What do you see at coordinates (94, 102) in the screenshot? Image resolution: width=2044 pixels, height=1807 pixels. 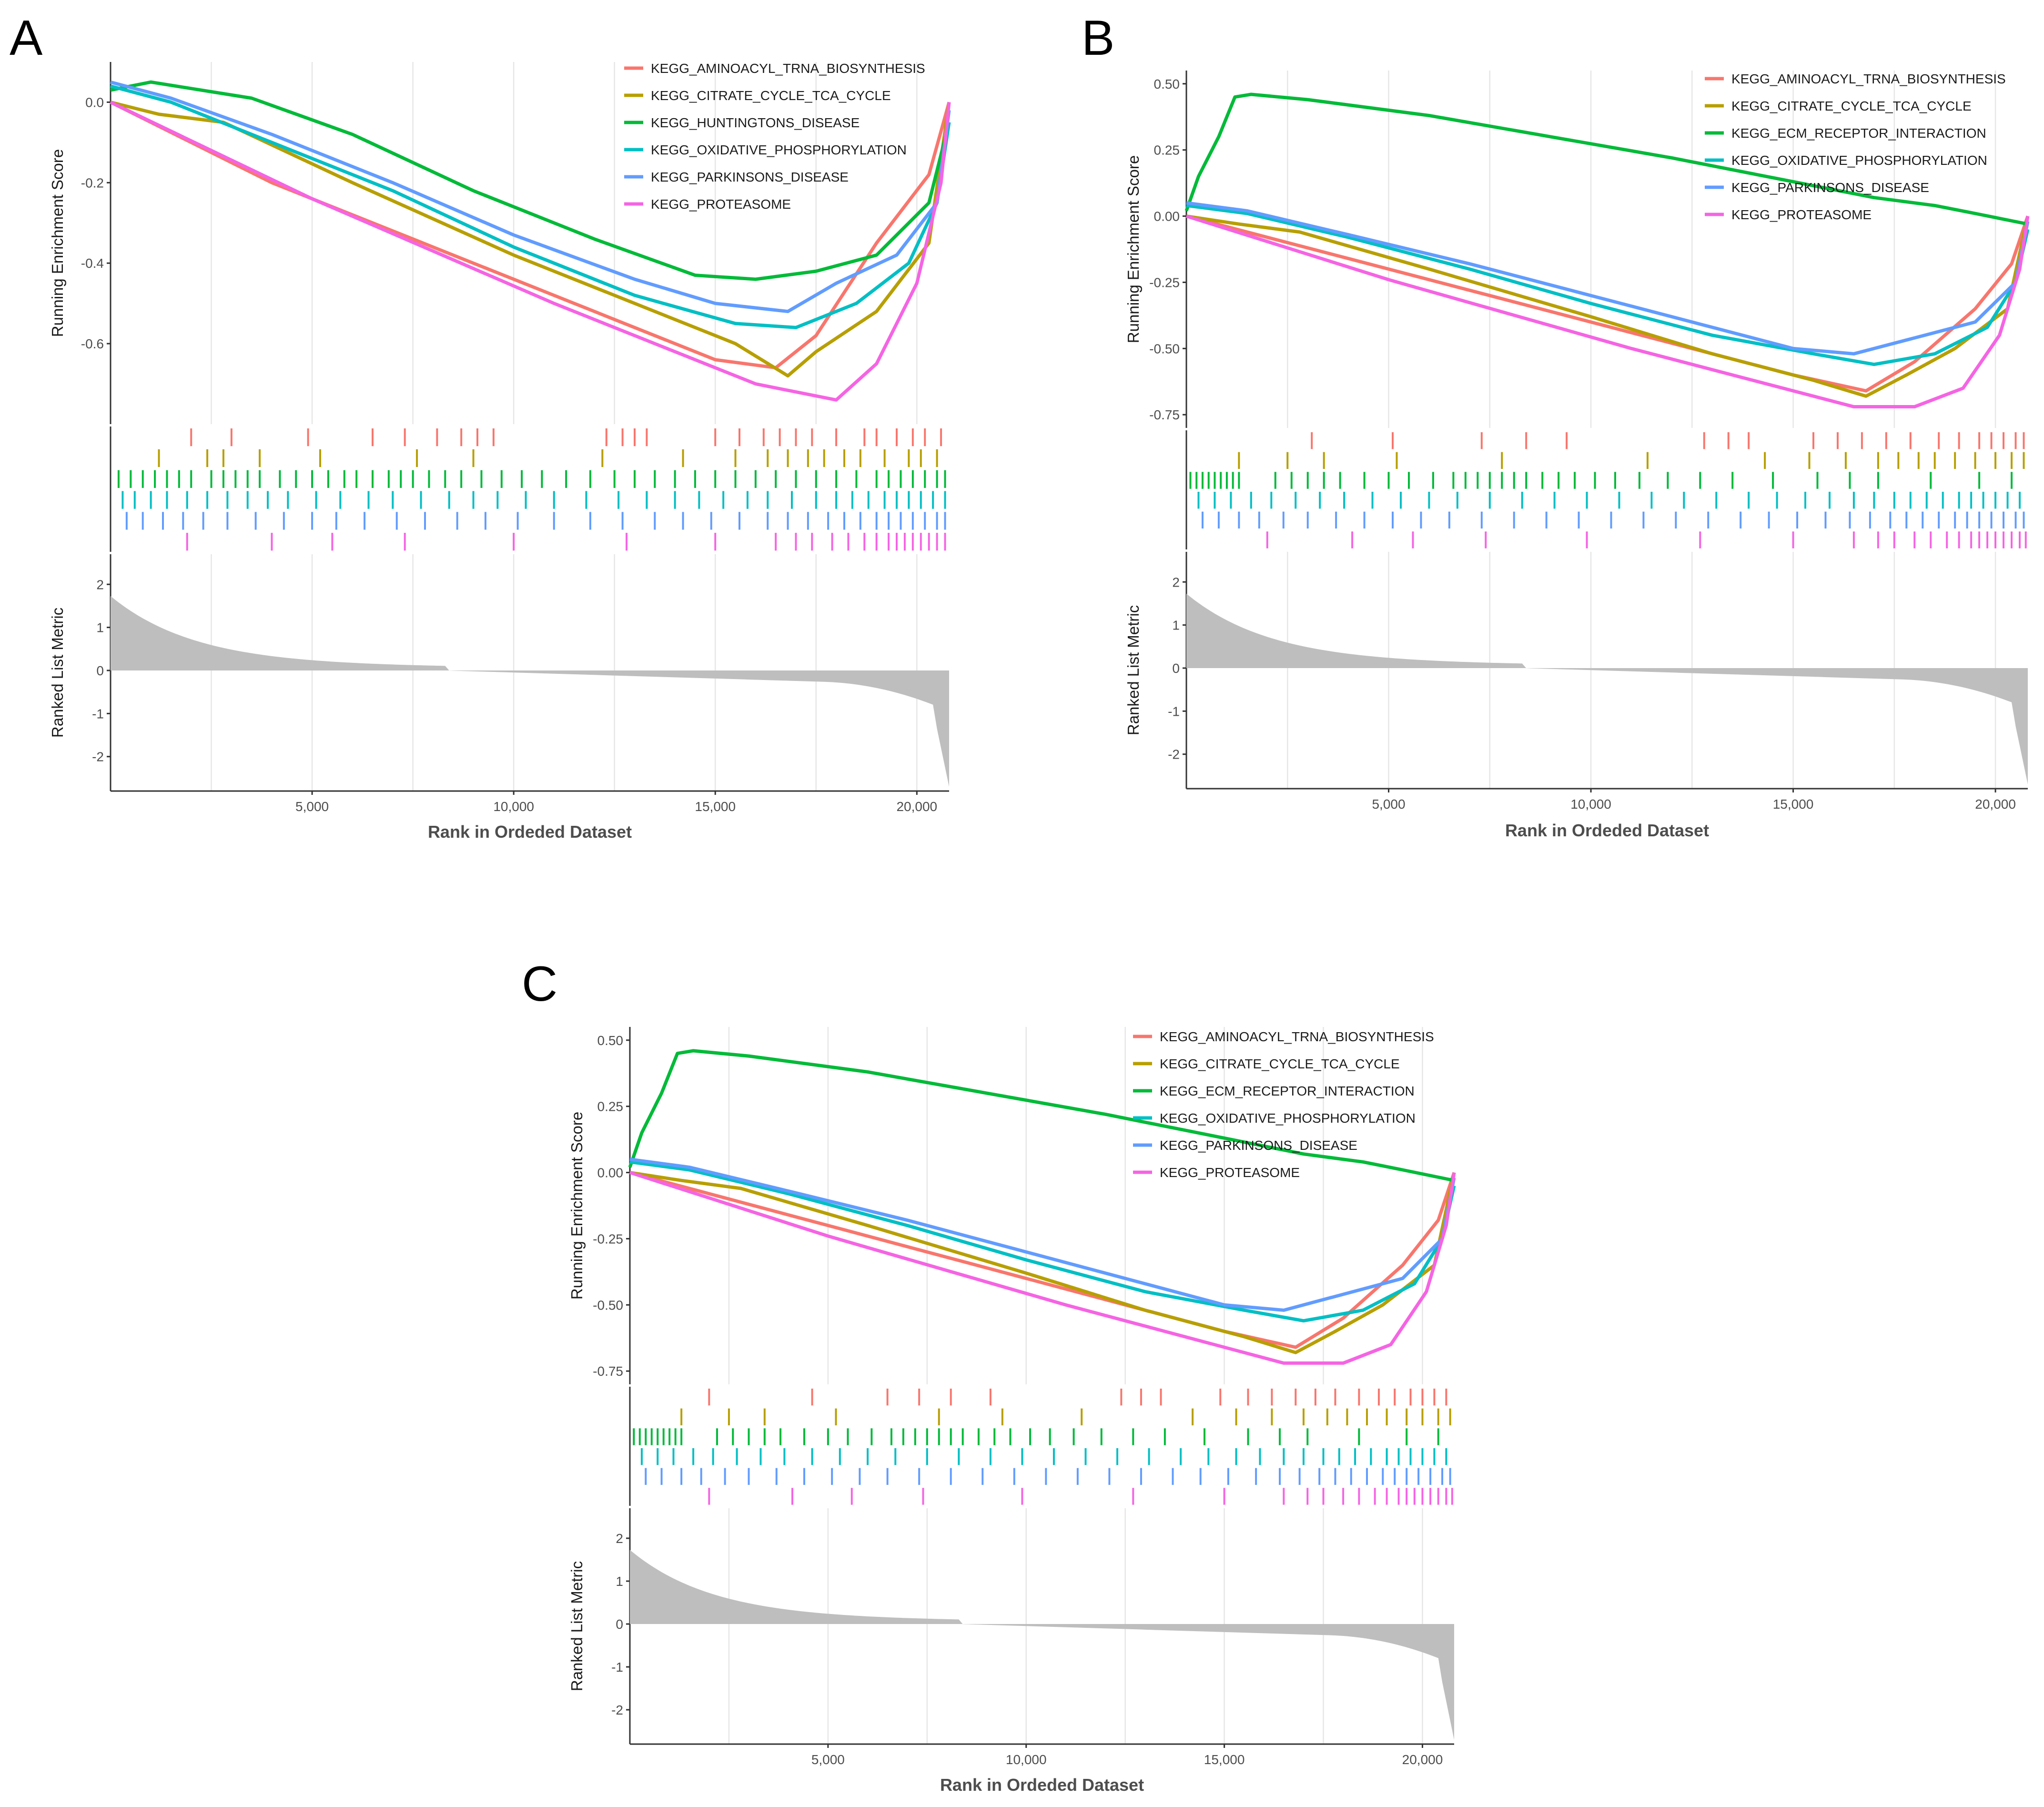 I see `y-tick-label: 0.0` at bounding box center [94, 102].